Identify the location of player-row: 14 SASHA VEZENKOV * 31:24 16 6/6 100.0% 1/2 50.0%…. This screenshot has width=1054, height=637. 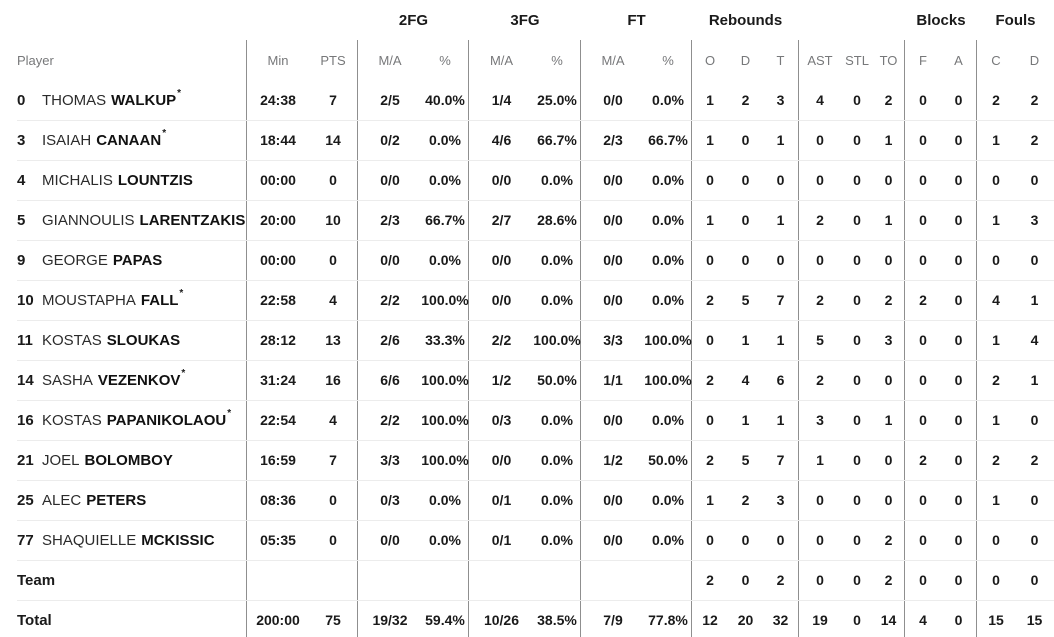
(527, 380).